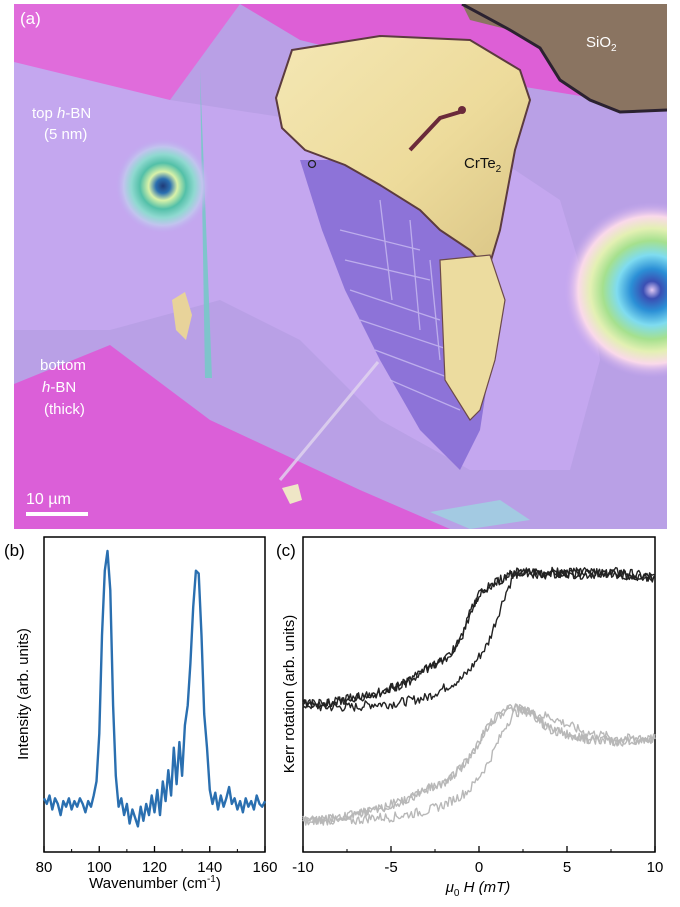  I want to click on kerr-x-tick-label: 10, so click(655, 867).